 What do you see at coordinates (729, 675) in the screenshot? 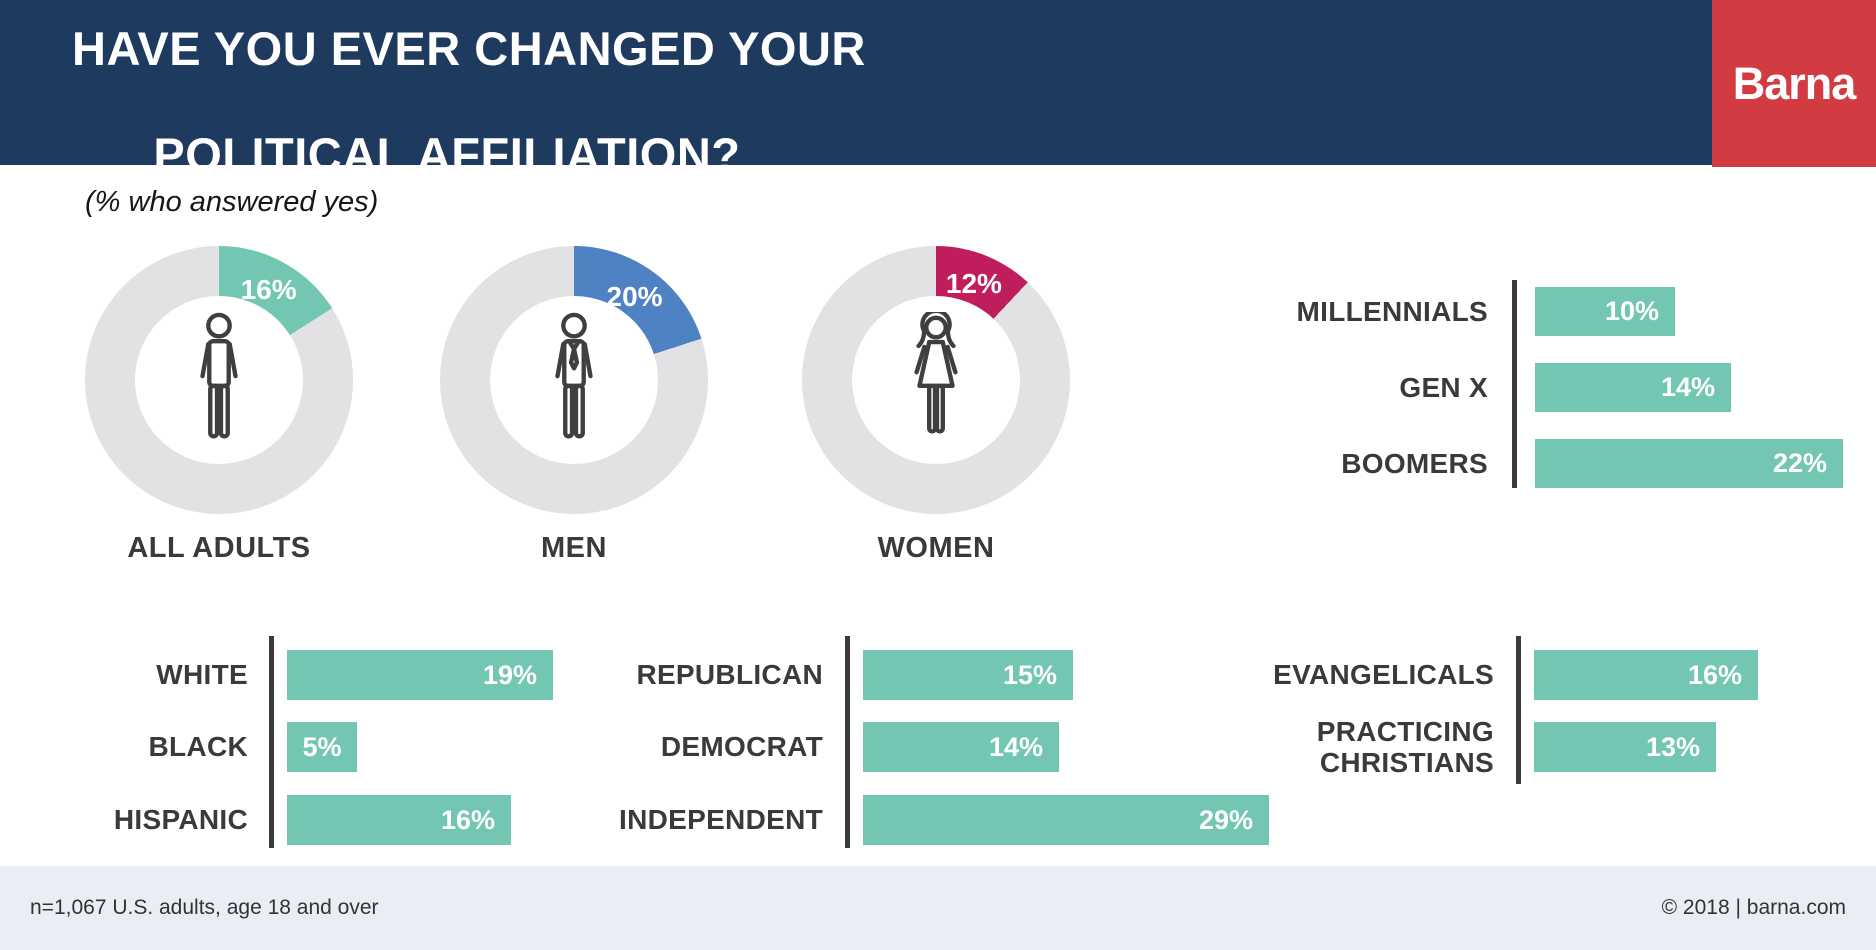
I see `bar-label-republican: REPUBLICAN` at bounding box center [729, 675].